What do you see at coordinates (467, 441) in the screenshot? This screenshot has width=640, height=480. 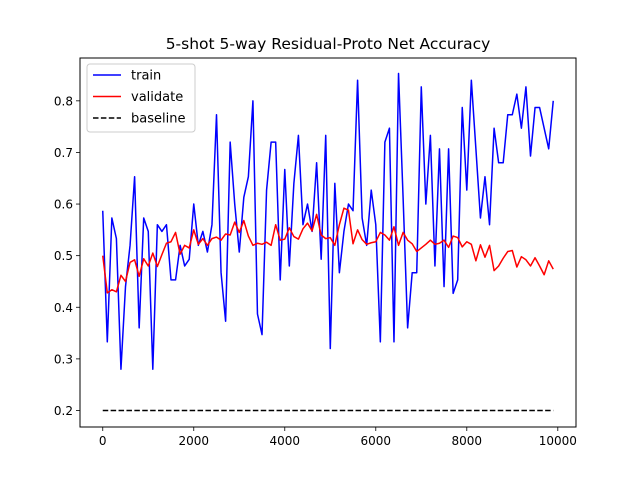 I see `x-tick-label: 8000` at bounding box center [467, 441].